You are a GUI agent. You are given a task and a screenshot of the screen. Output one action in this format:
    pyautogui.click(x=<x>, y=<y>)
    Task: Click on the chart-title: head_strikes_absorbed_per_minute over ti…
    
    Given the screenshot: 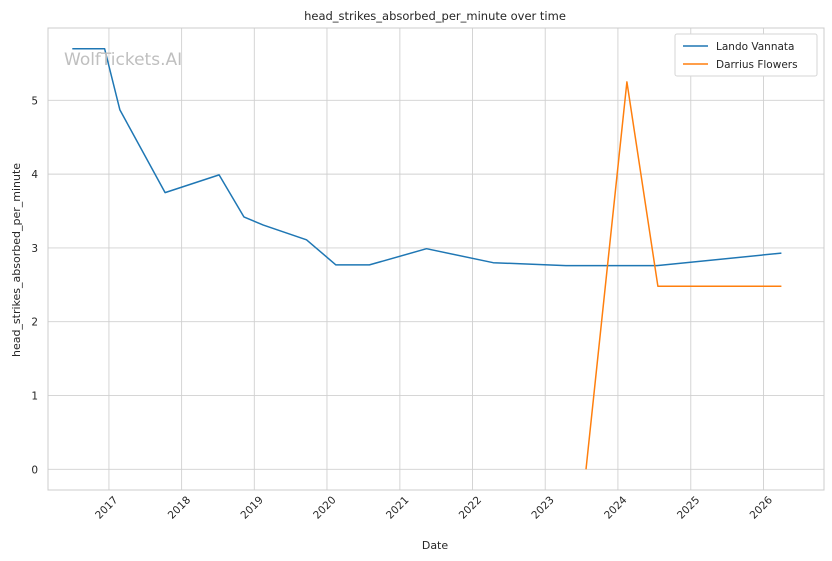 What is the action you would take?
    pyautogui.click(x=435, y=16)
    